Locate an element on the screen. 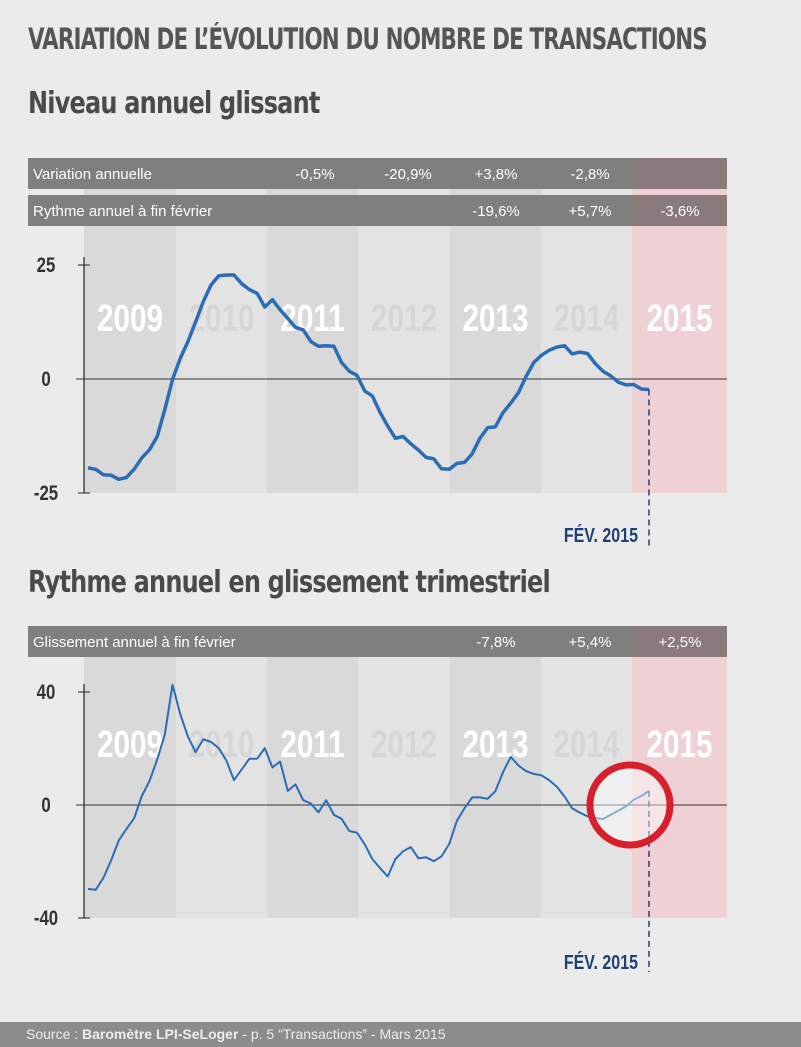  table-cell-value: -2,8% is located at coordinates (589, 174).